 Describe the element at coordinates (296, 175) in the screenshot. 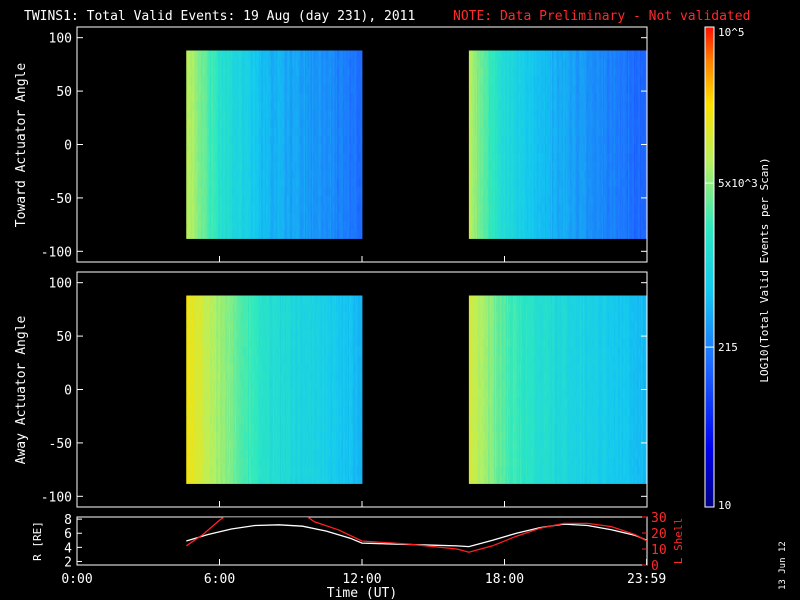

I see `toward-heatmap-cell-2038` at that location.